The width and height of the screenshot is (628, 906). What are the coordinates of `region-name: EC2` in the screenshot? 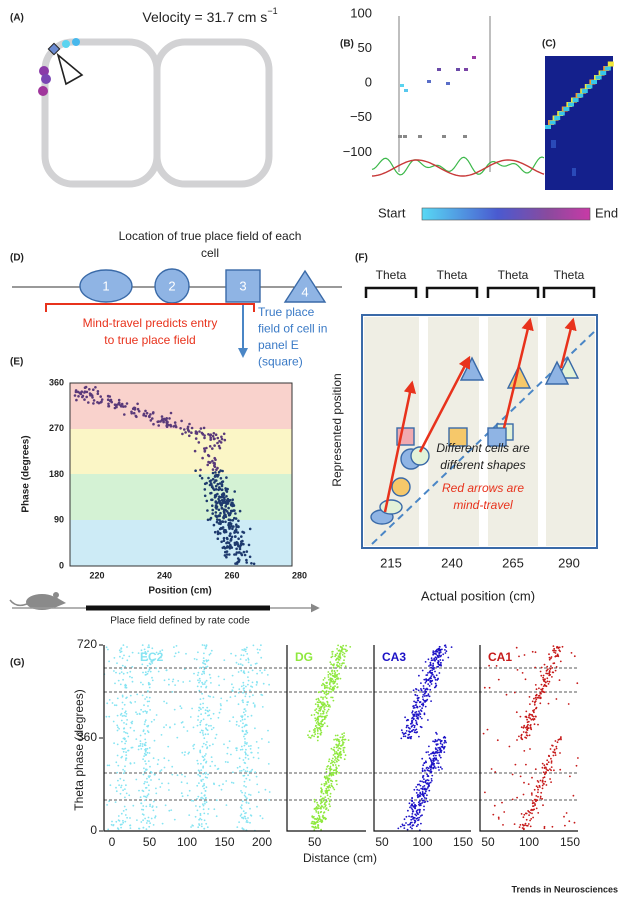 It's located at (152, 657).